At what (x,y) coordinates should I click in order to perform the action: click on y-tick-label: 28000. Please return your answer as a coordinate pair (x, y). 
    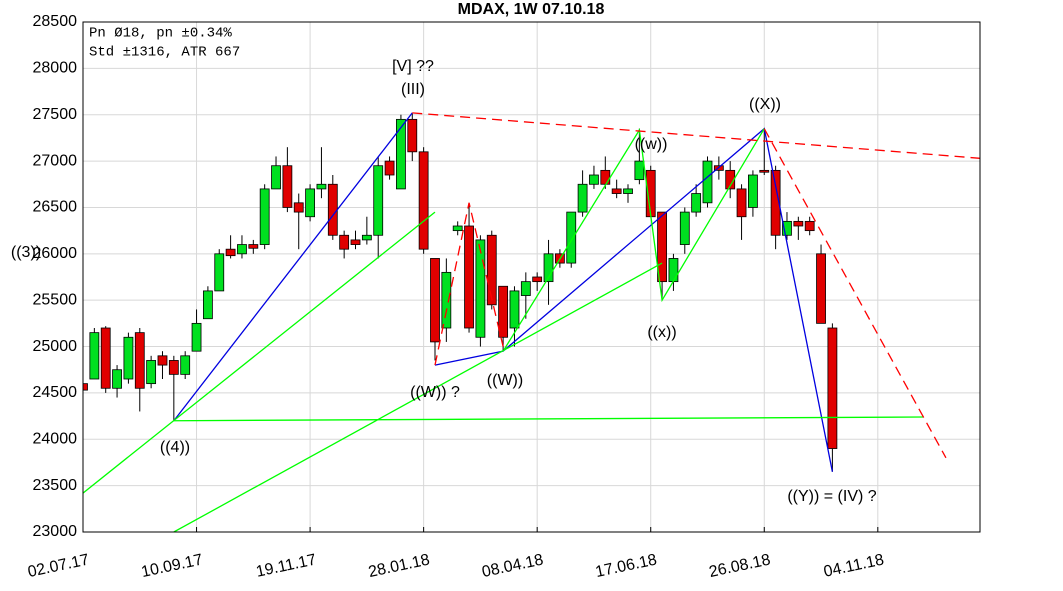
    Looking at the image, I should click on (55, 68).